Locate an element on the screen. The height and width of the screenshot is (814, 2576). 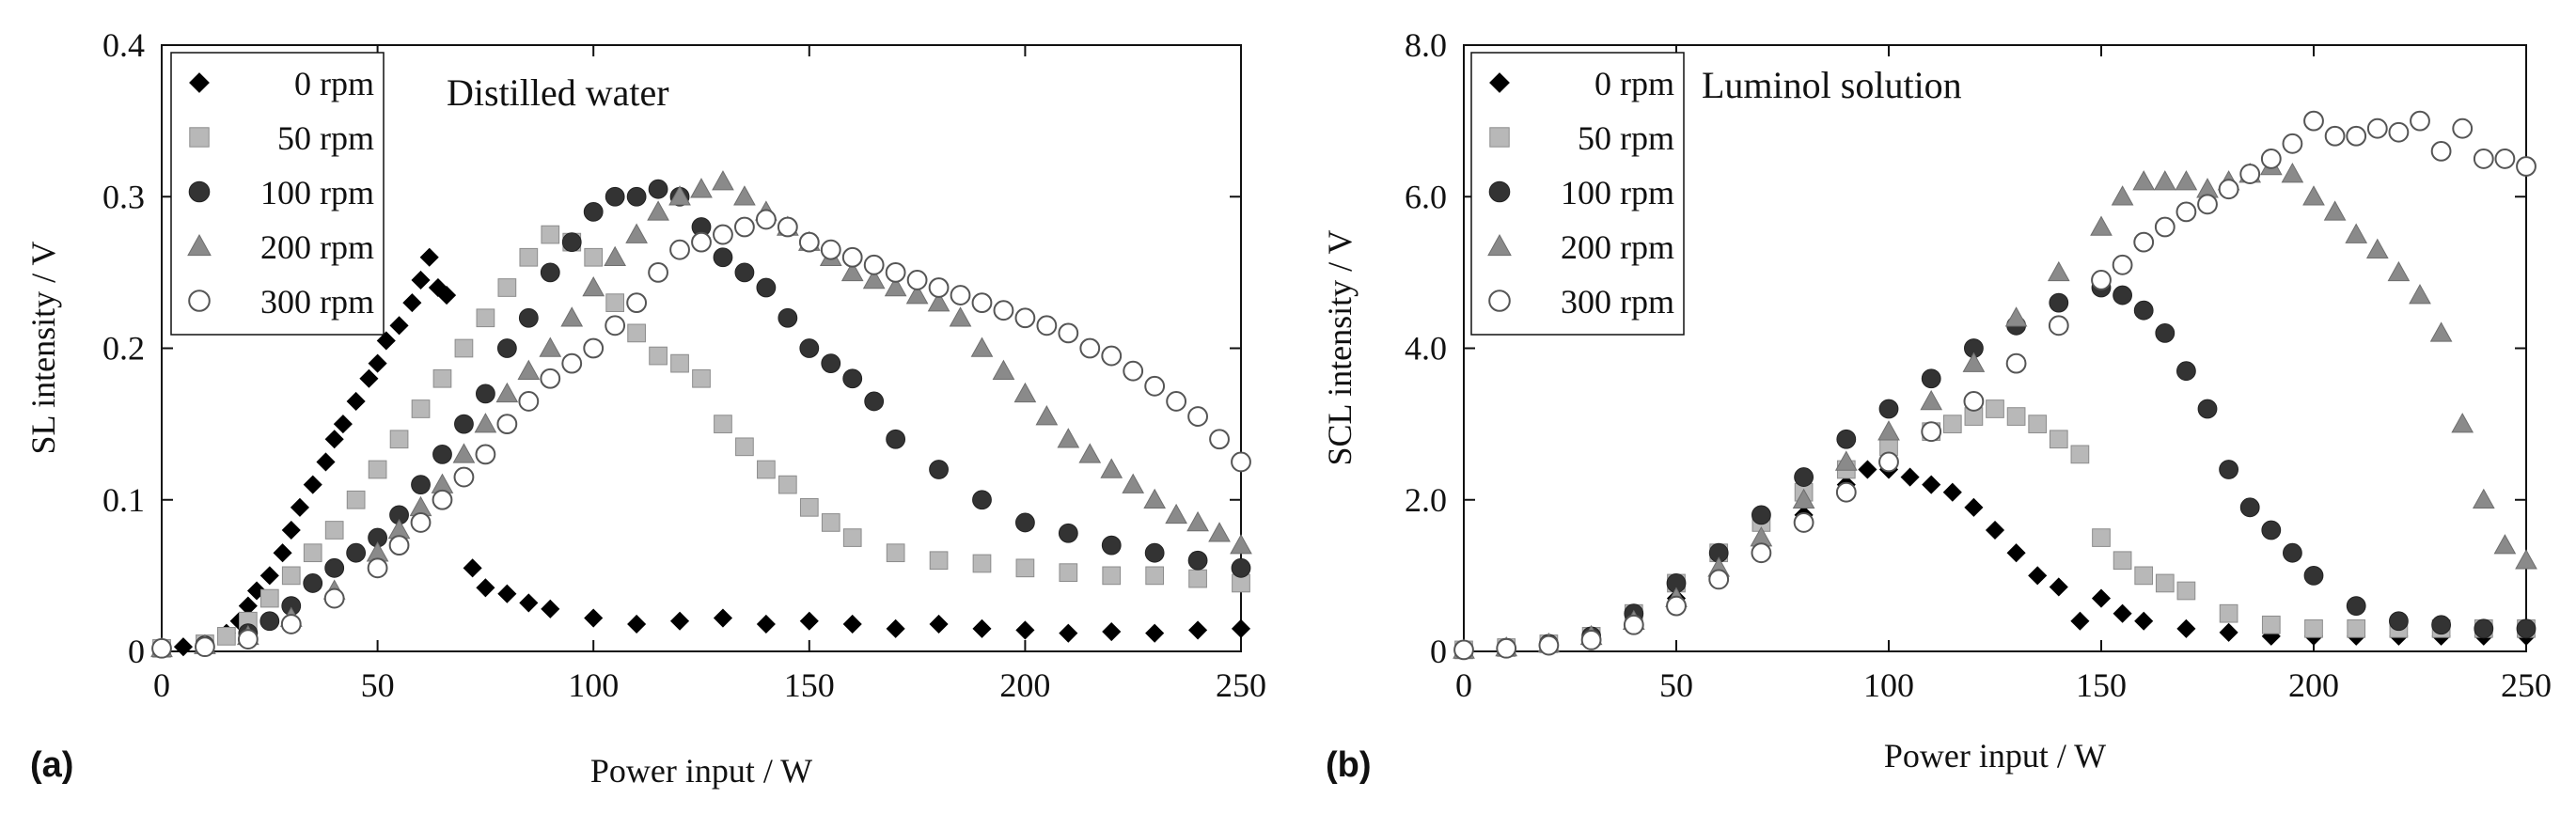
panel-a-legend: 0 rpm 50 rpm 100 rpm 200 rpm 300 rpm is located at coordinates (277, 194).